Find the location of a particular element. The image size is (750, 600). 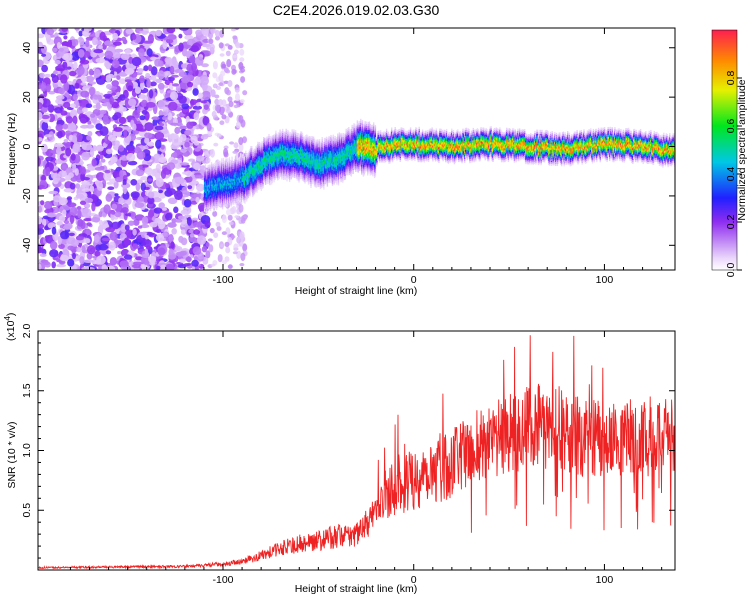

spectrogram-y-tick-label: -40 is located at coordinates (27, 245).